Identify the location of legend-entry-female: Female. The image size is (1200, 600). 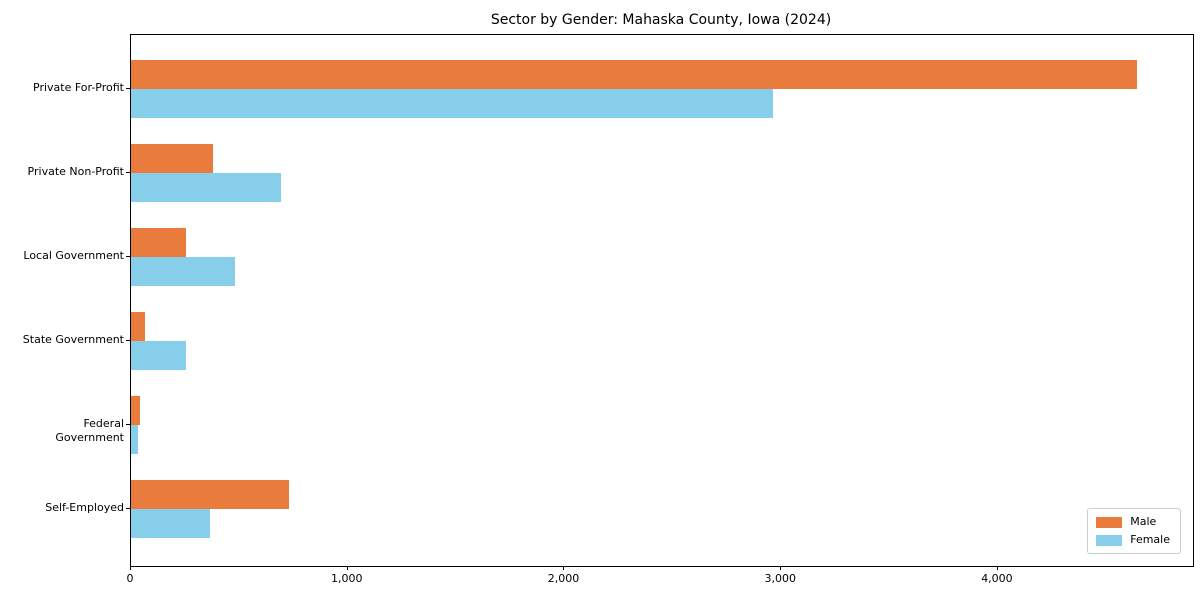
(1133, 540).